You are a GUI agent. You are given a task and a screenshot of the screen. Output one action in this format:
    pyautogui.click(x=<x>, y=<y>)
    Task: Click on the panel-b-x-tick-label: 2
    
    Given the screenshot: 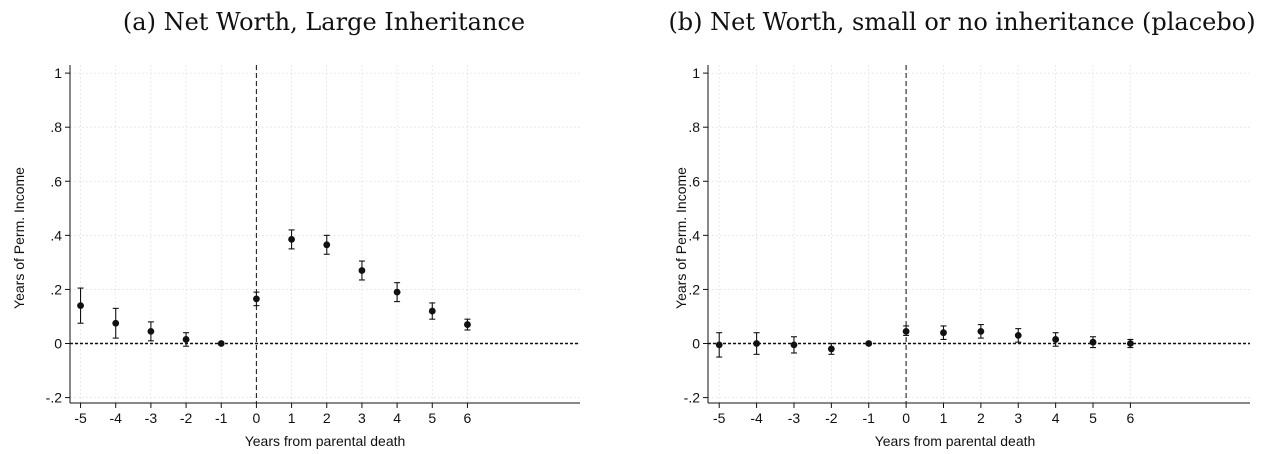 What is the action you would take?
    pyautogui.click(x=981, y=418)
    